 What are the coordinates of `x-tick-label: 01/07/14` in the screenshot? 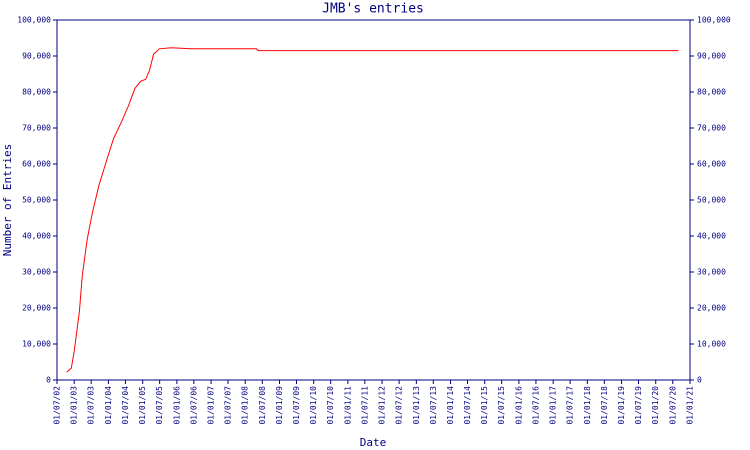 It's located at (467, 405).